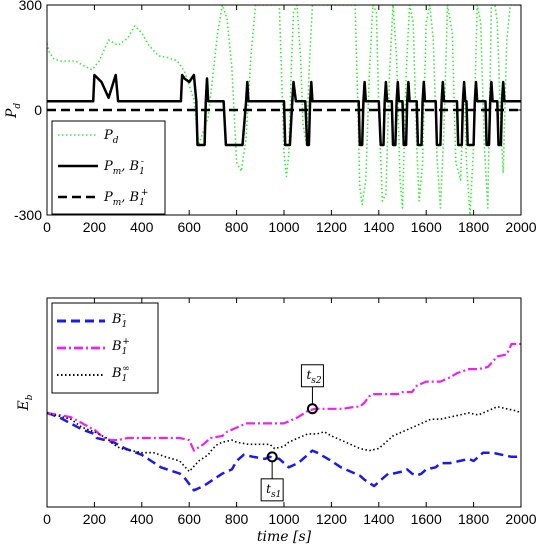  Describe the element at coordinates (31, 6) in the screenshot. I see `y-tick-label: 300` at that location.